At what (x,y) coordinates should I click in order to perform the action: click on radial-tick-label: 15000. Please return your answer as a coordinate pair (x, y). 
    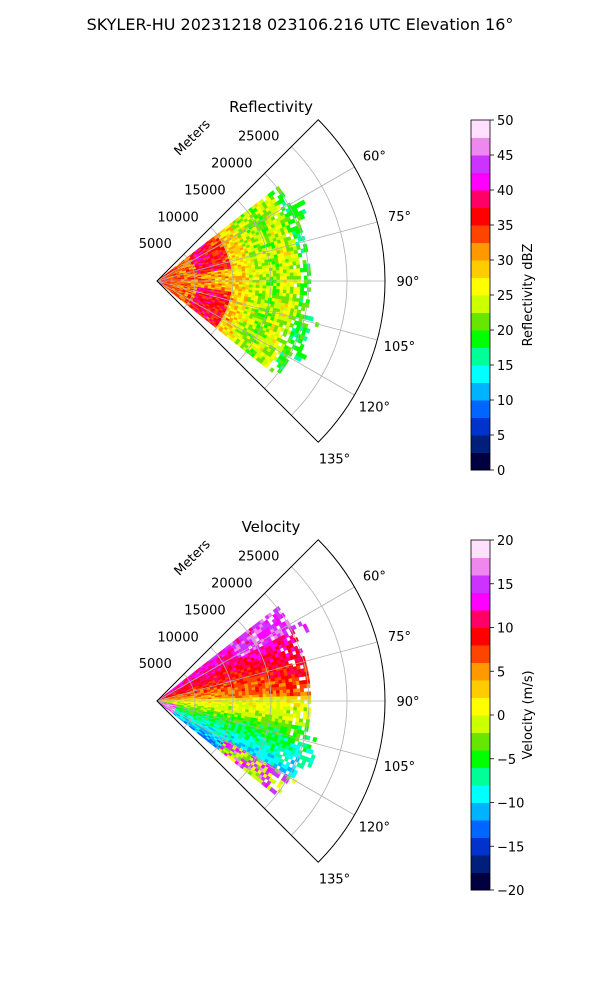
    Looking at the image, I should click on (204, 190).